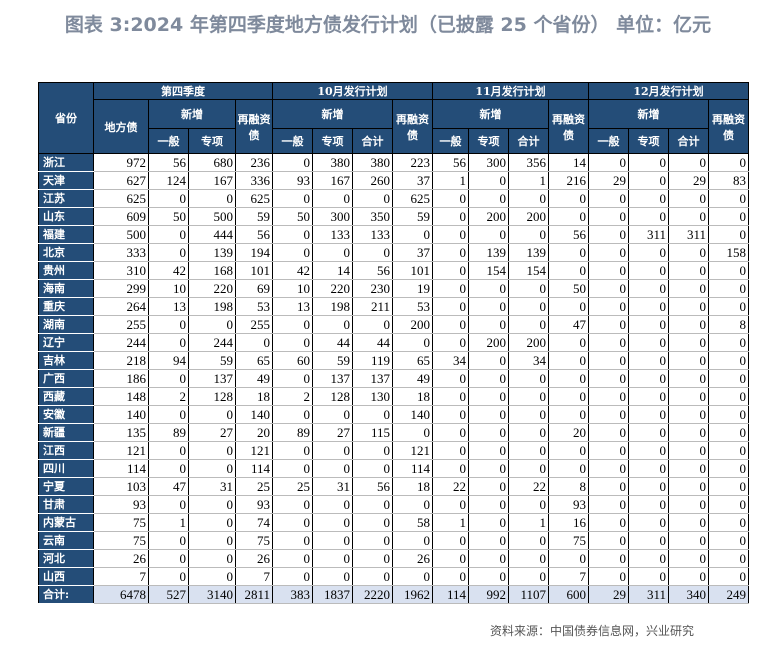 The image size is (776, 650). What do you see at coordinates (488, 162) in the screenshot?
I see `value-cell: 300` at bounding box center [488, 162].